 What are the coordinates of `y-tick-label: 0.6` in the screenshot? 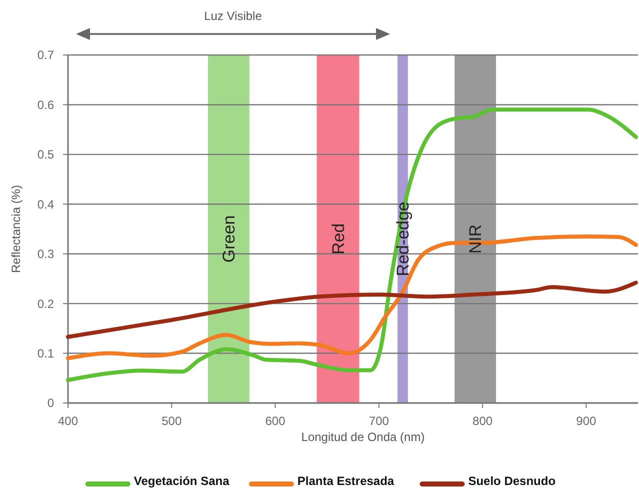 It's located at (45, 105).